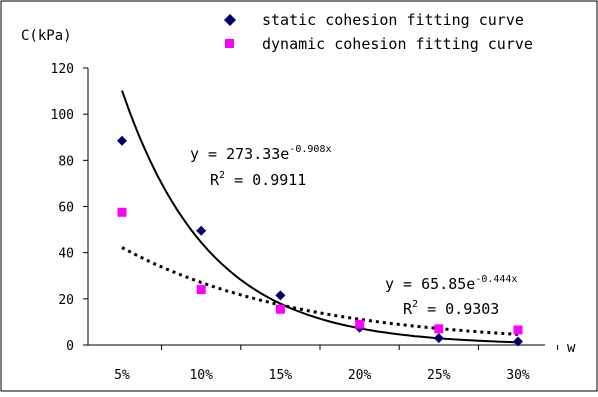 The image size is (598, 397). I want to click on x-tick-label: 20%, so click(360, 375).